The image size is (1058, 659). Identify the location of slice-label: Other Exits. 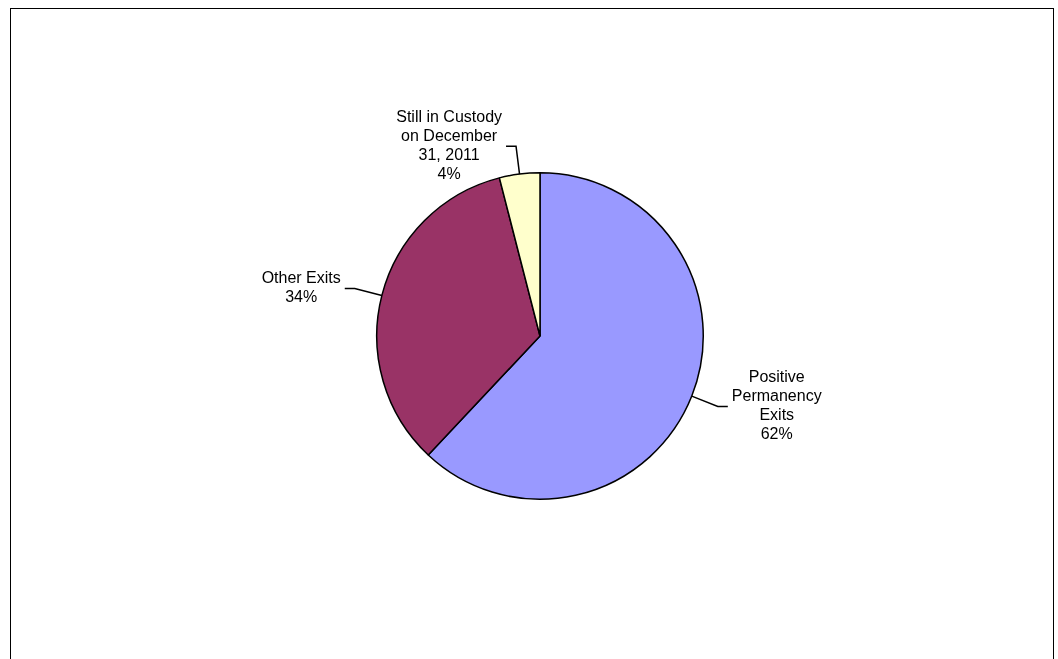
(301, 278).